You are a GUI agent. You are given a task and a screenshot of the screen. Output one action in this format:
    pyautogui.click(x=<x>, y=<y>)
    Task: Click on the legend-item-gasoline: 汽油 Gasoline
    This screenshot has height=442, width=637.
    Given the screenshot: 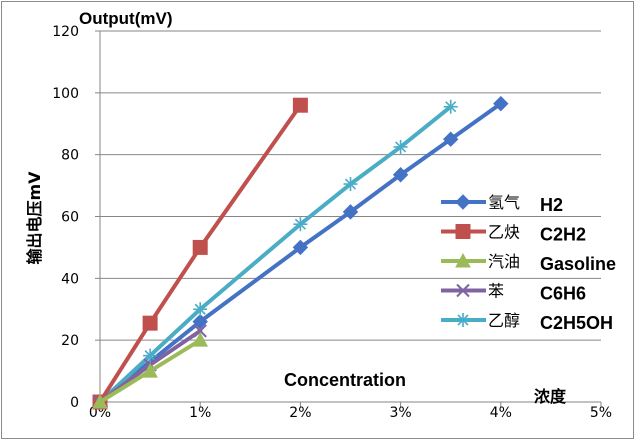 What is the action you would take?
    pyautogui.click(x=528, y=263)
    